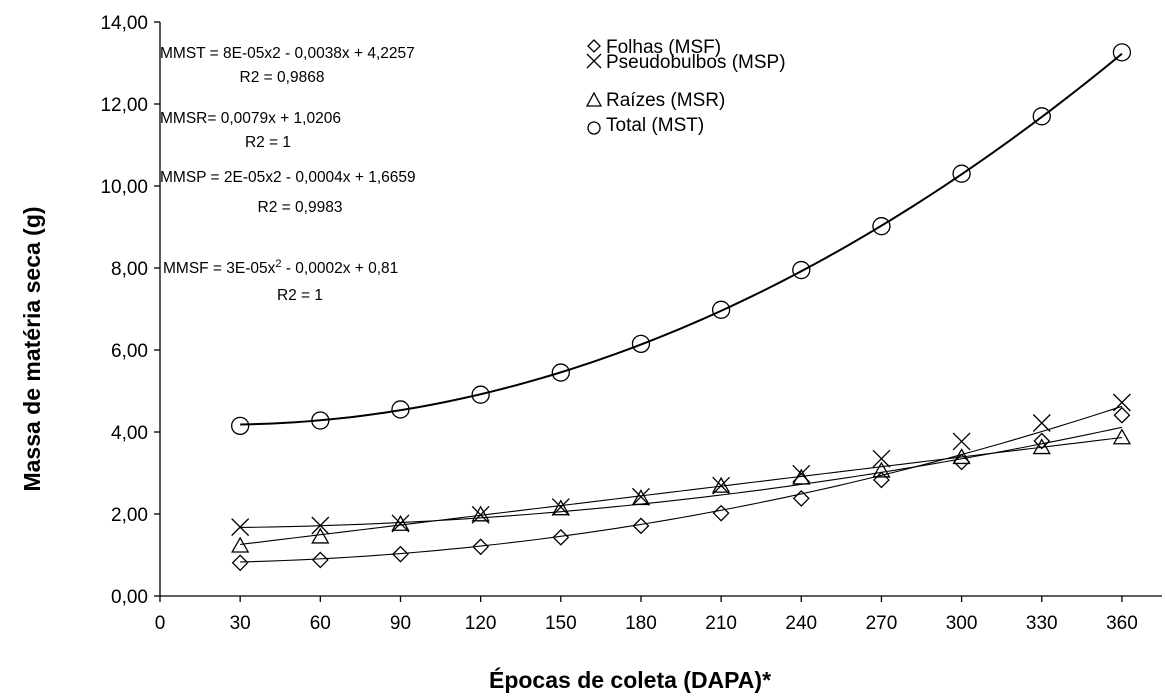 The height and width of the screenshot is (697, 1165). I want to click on trend-line-raizes, so click(681, 491).